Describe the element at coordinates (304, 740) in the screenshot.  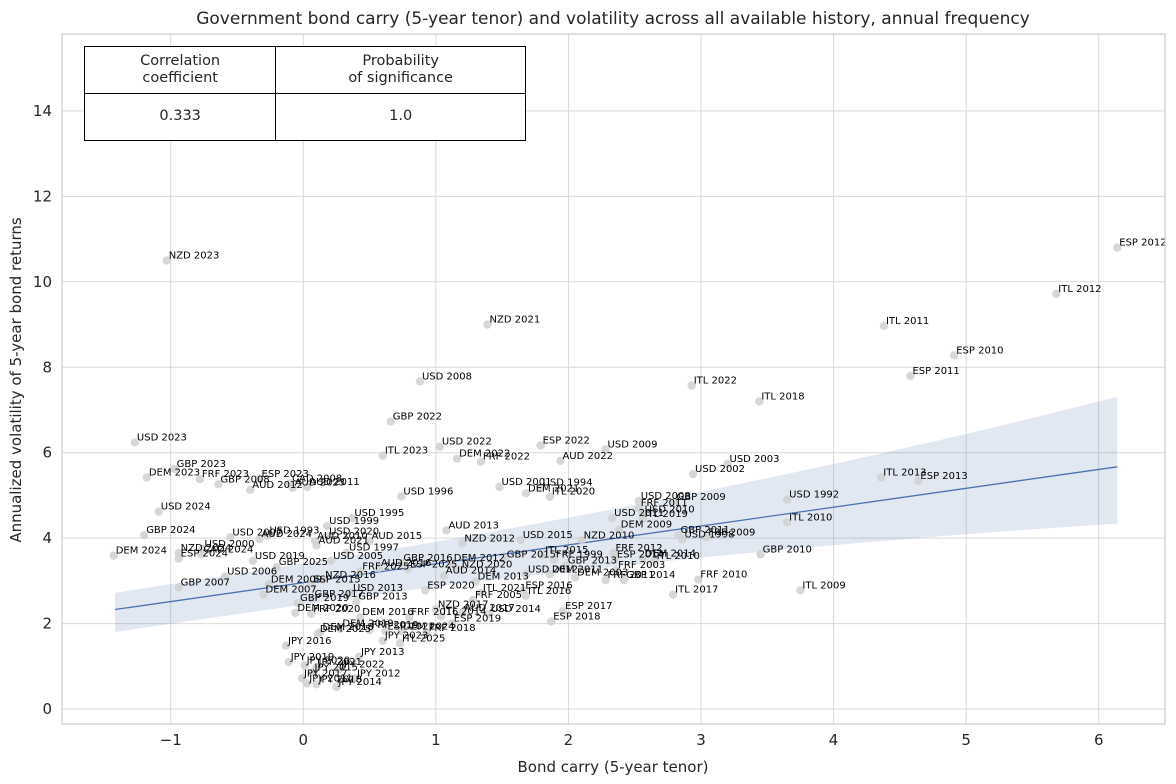
I see `x-tick-label: 0` at that location.